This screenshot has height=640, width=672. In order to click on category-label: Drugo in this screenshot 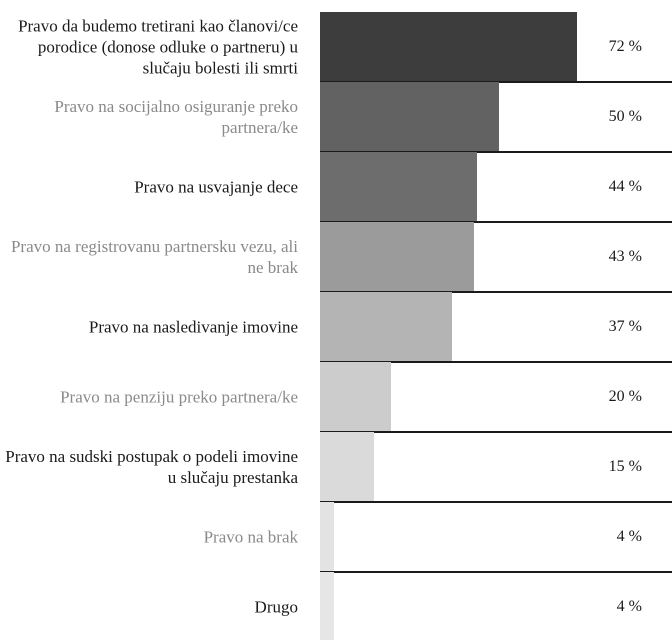, I will do `click(276, 607)`.